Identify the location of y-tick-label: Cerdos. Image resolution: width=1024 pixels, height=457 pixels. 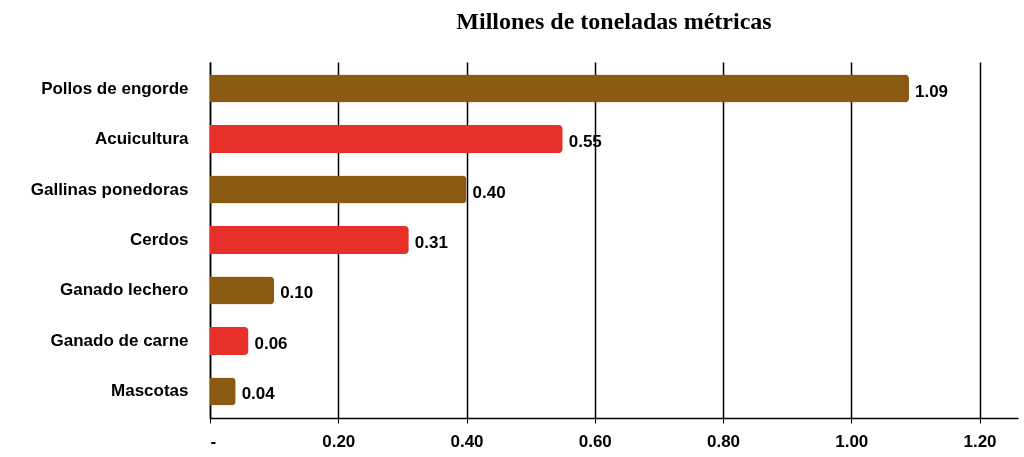
(159, 239).